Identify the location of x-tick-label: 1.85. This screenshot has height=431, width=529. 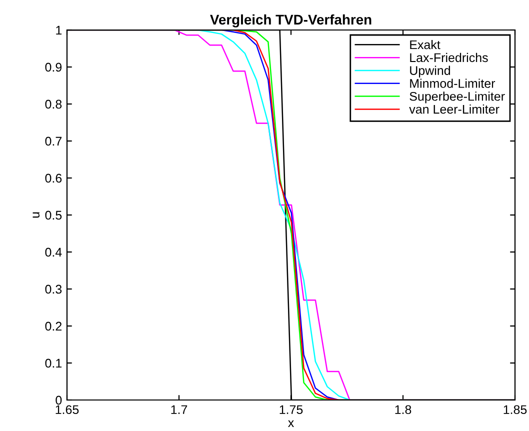
(515, 409).